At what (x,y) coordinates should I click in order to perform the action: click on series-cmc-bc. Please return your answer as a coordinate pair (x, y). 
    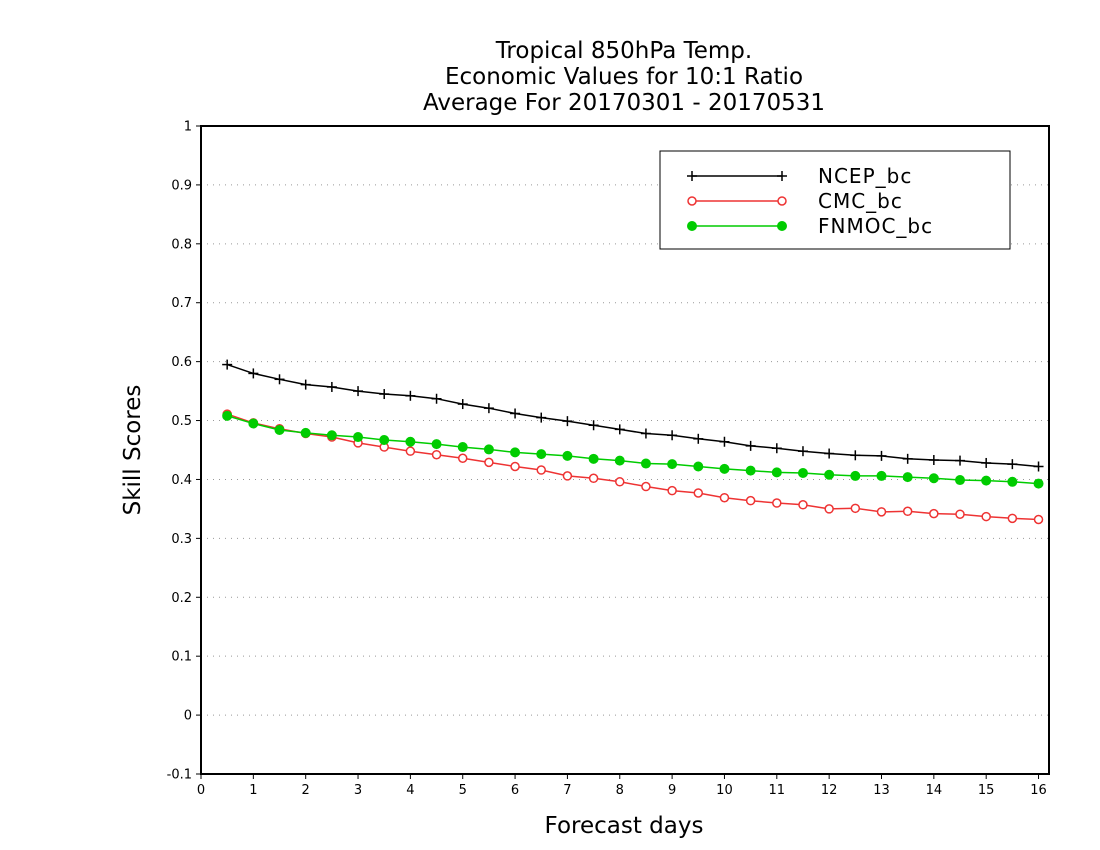
    Looking at the image, I should click on (633, 467).